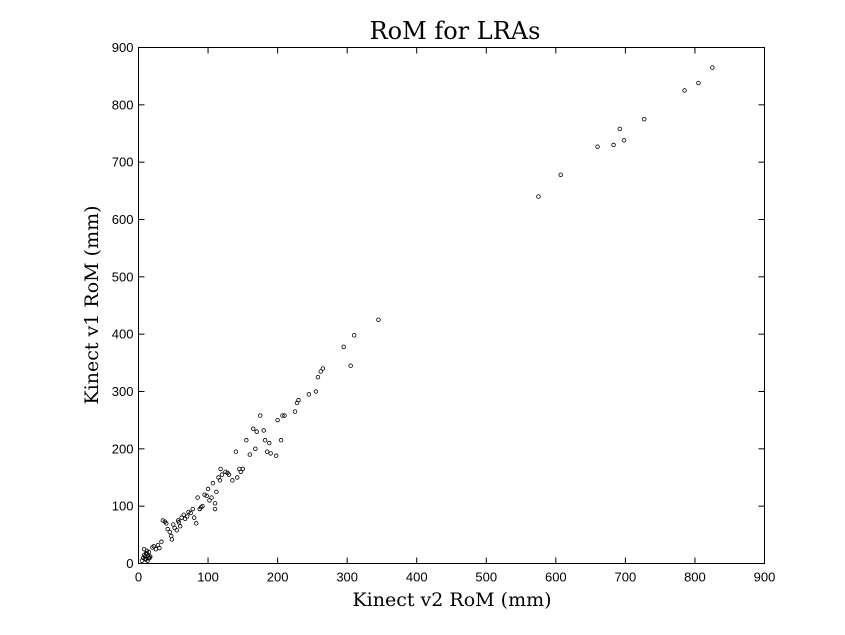 The image size is (845, 635). Describe the element at coordinates (123, 104) in the screenshot. I see `y-tick-label: 800` at that location.